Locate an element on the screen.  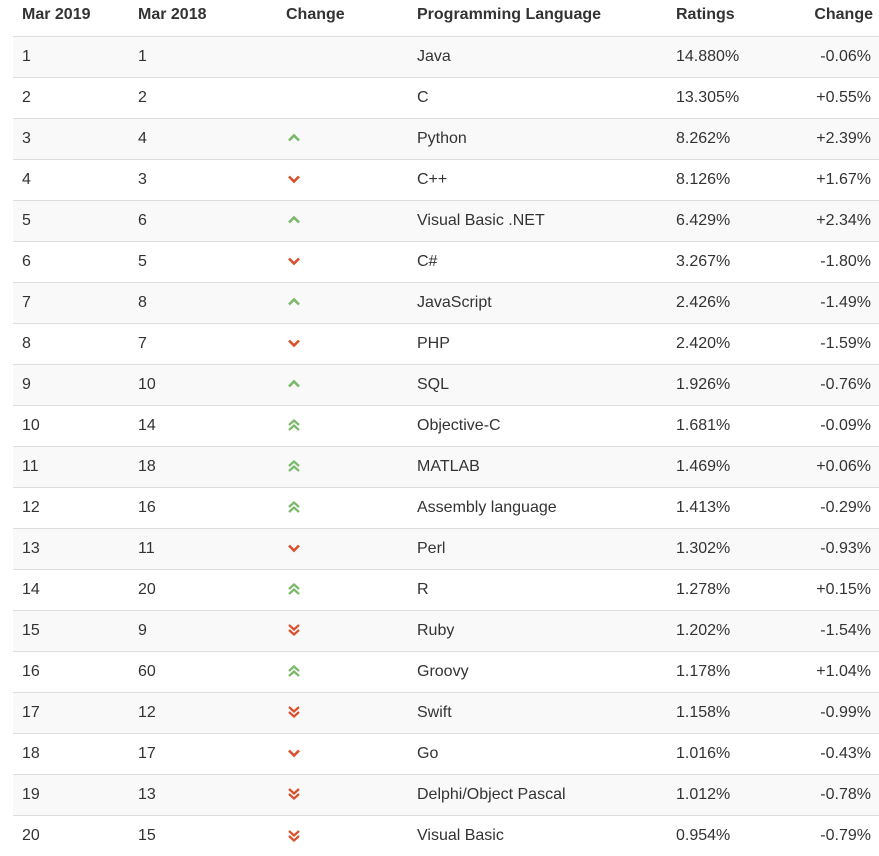
language-cell: Perl is located at coordinates (537, 548).